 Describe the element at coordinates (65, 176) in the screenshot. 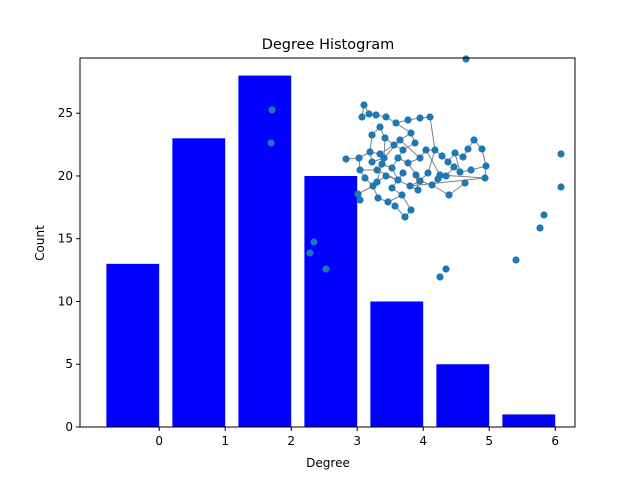

I see `y-tick-label: 20` at that location.